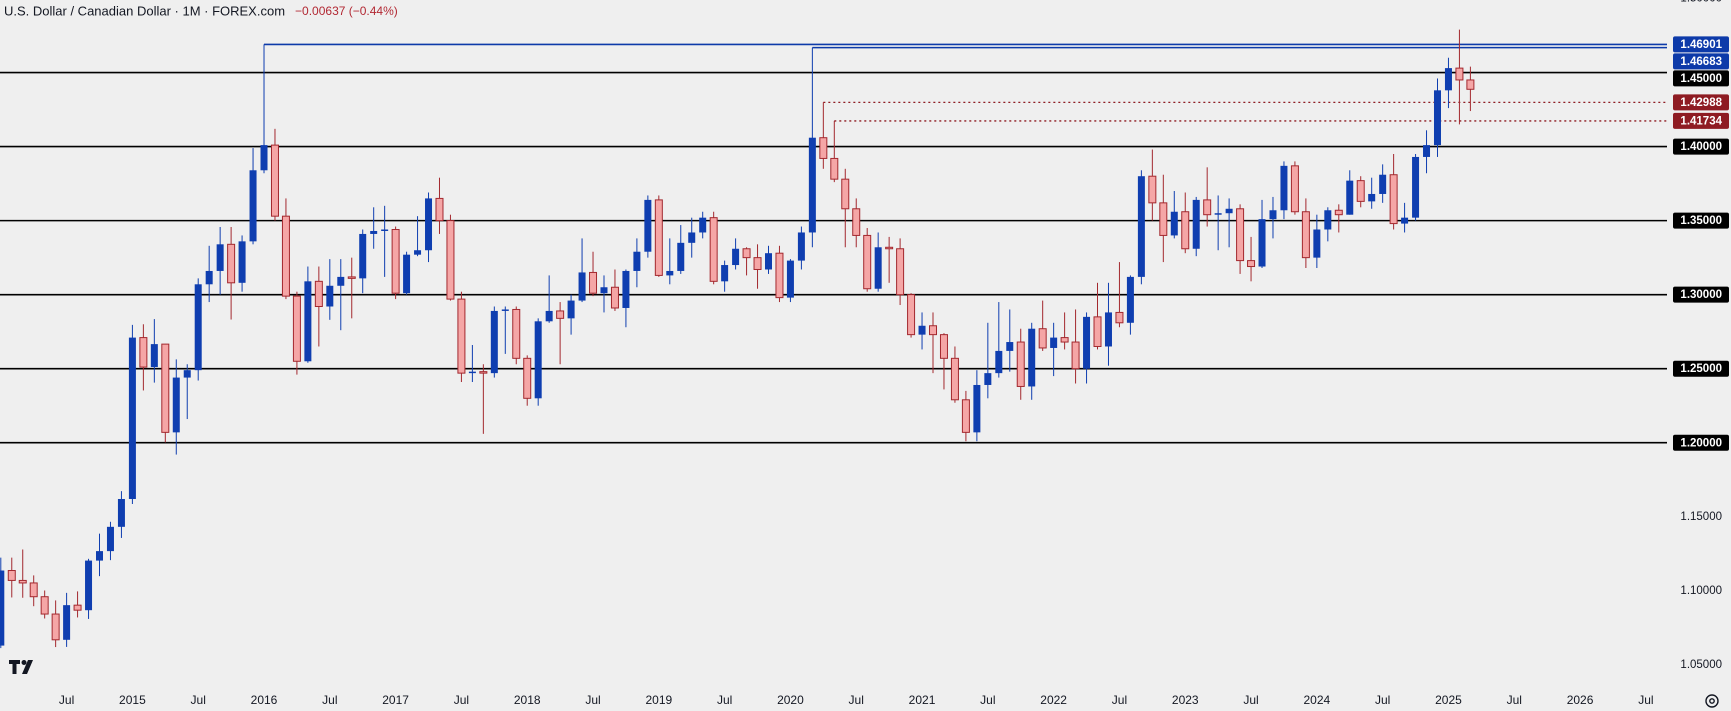 The image size is (1731, 711). What do you see at coordinates (1317, 700) in the screenshot?
I see `x-tick-label: 2024` at bounding box center [1317, 700].